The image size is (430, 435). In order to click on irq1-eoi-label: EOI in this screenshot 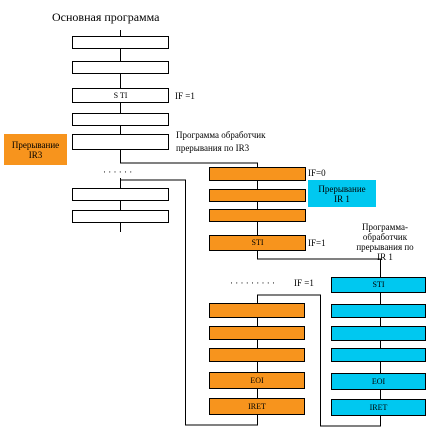, I will do `click(378, 381)`.